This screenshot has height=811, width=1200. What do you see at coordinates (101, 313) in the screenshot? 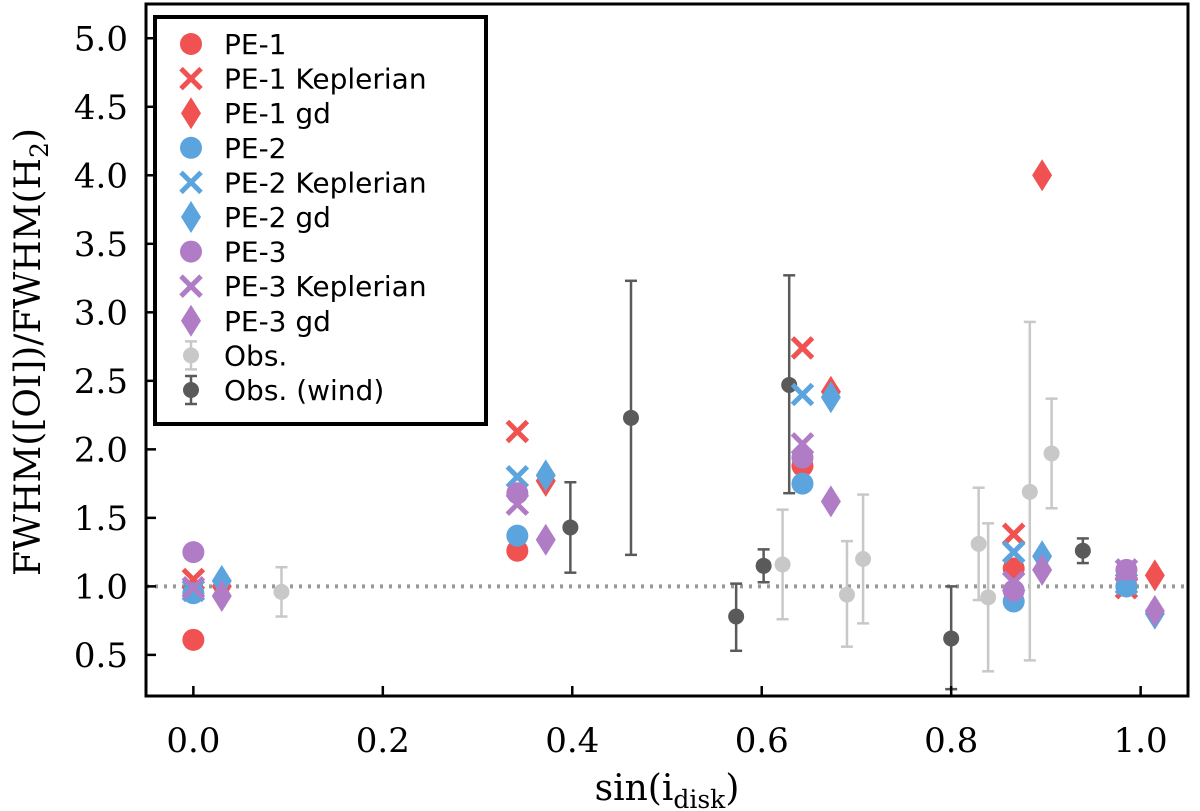
I see `y-tick-label: 3.0` at bounding box center [101, 313].